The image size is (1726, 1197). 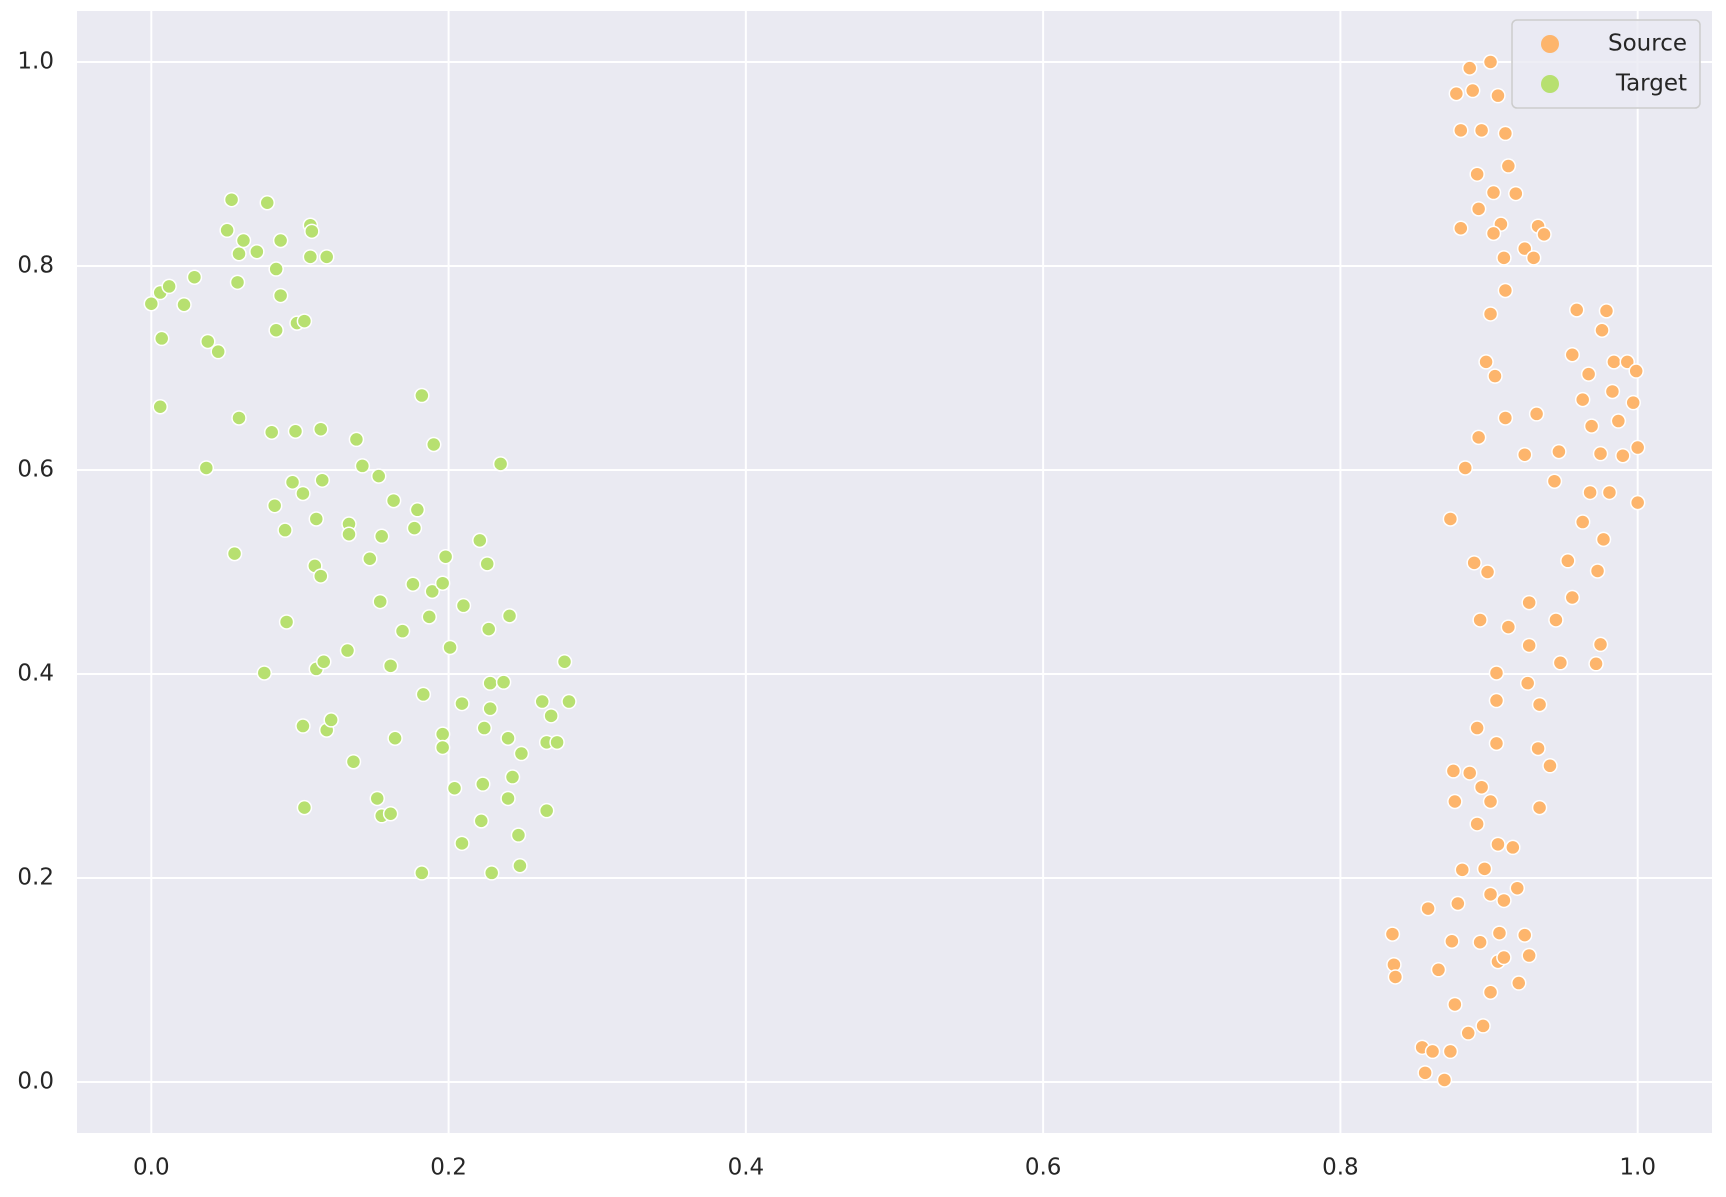 I want to click on legend-marker, so click(x=1550, y=84).